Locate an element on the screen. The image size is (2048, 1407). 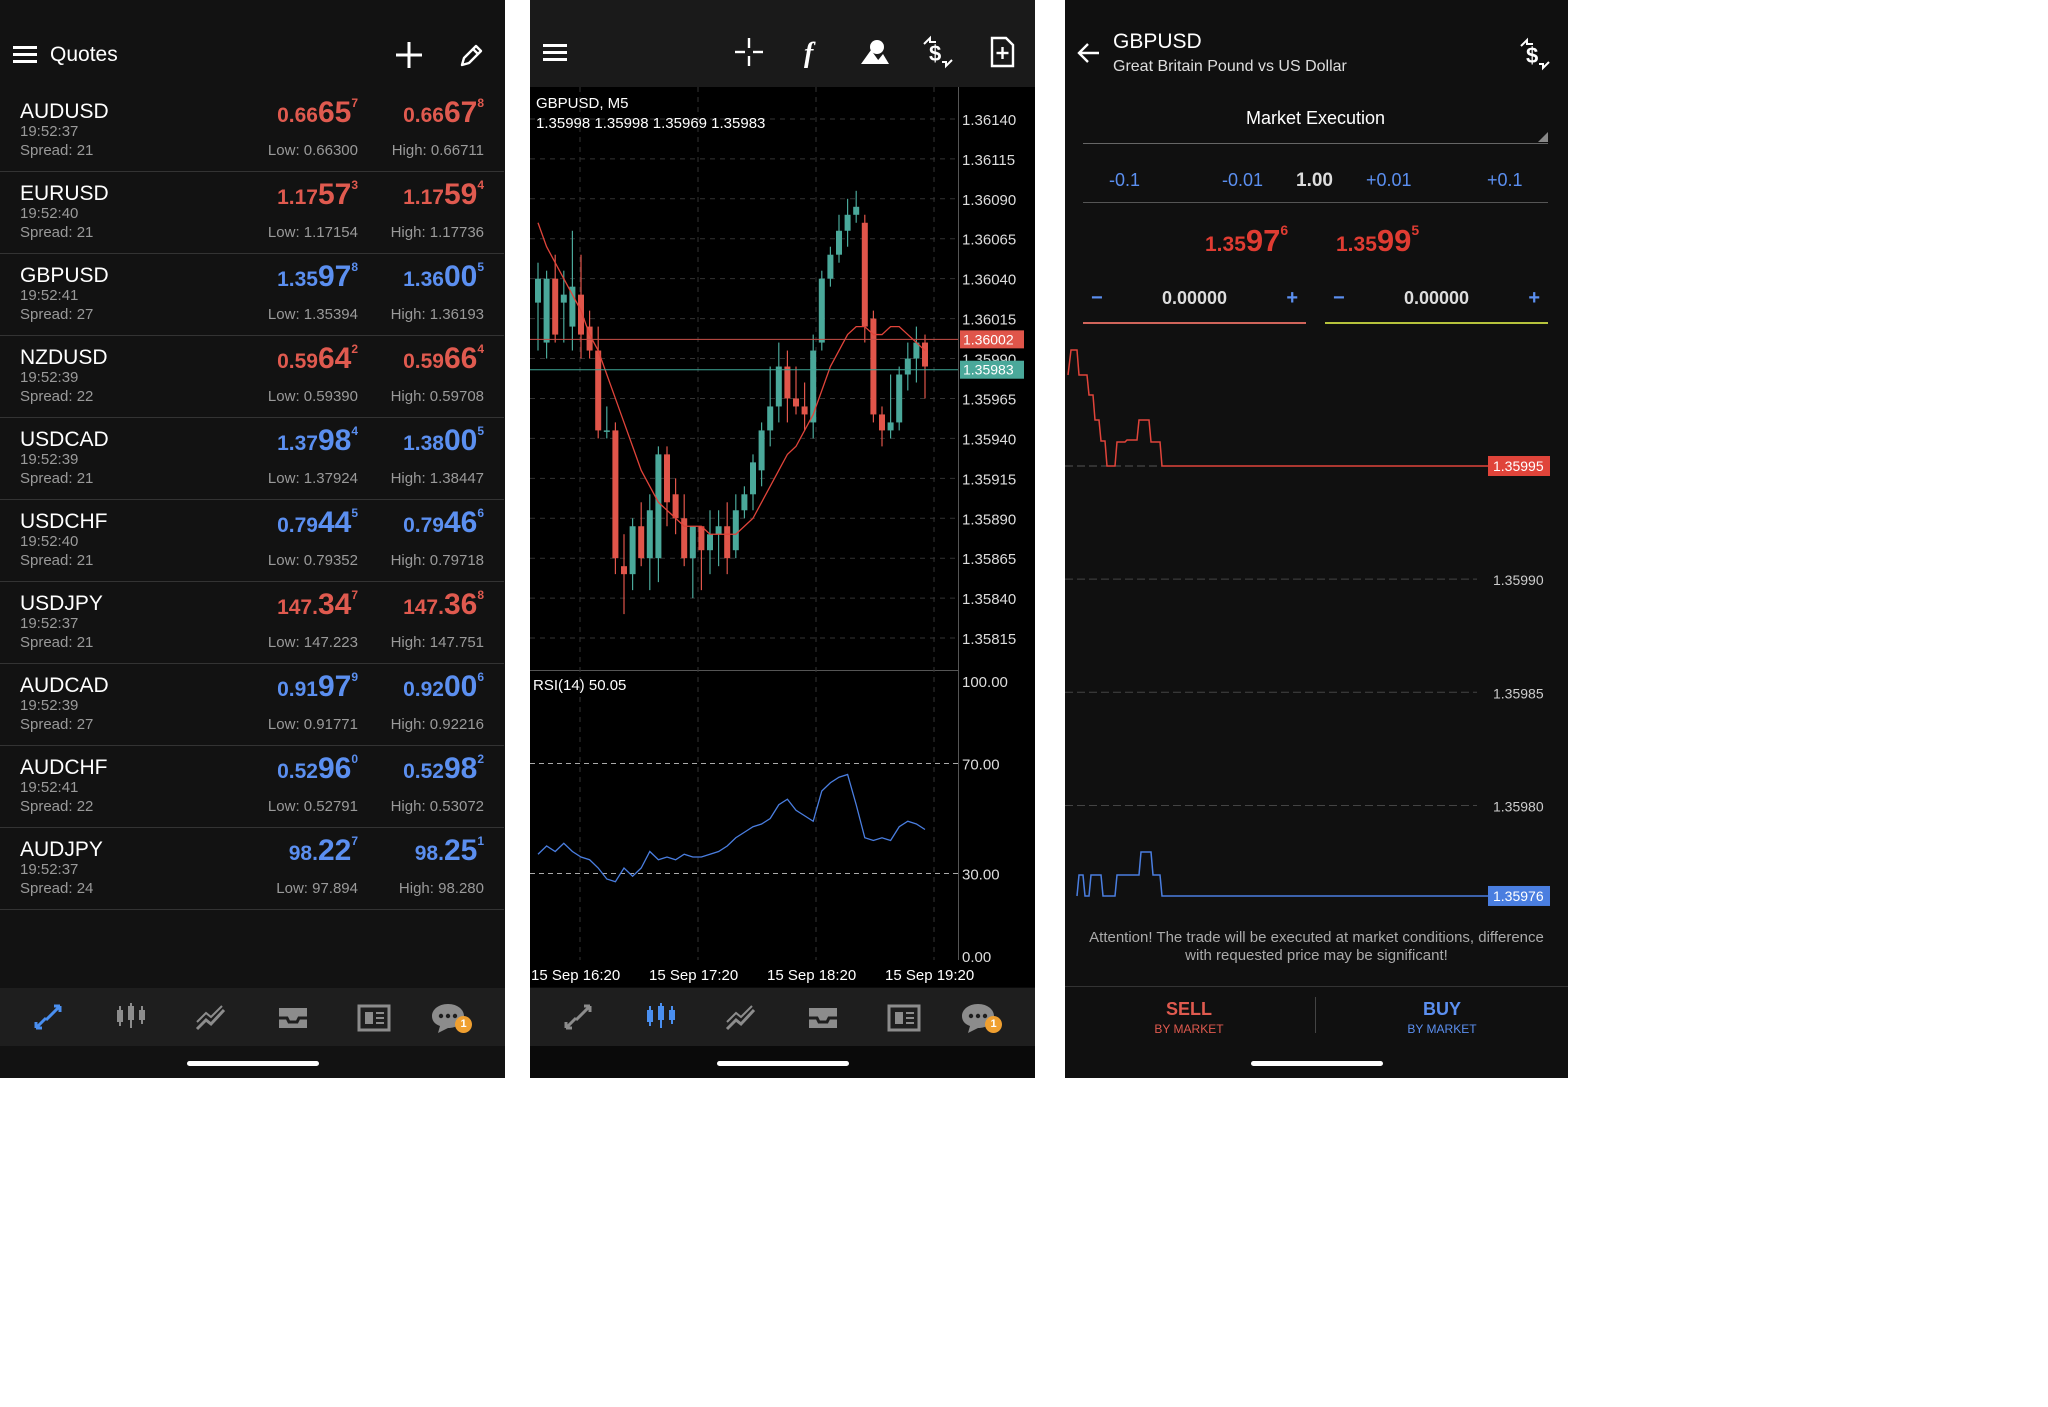
quote-symbol: NZDUSD is located at coordinates (64, 357).